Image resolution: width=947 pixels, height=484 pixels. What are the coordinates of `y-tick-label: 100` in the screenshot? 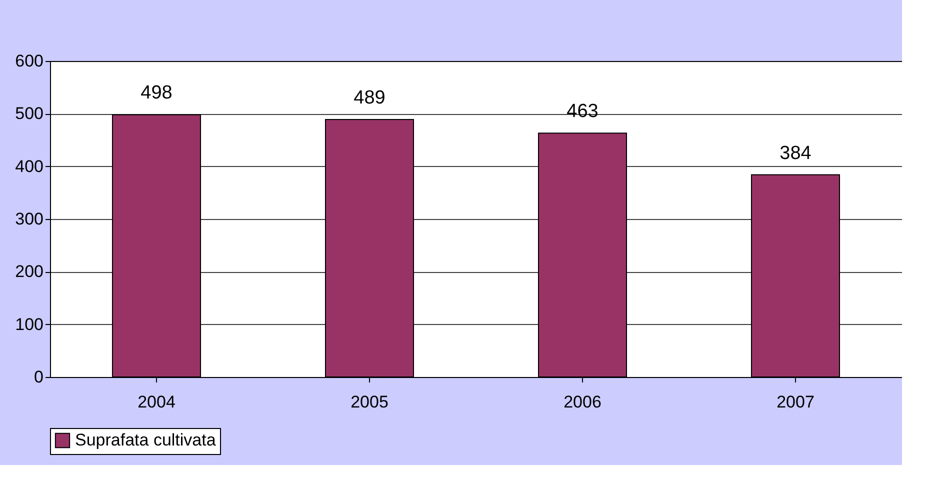 It's located at (29, 324).